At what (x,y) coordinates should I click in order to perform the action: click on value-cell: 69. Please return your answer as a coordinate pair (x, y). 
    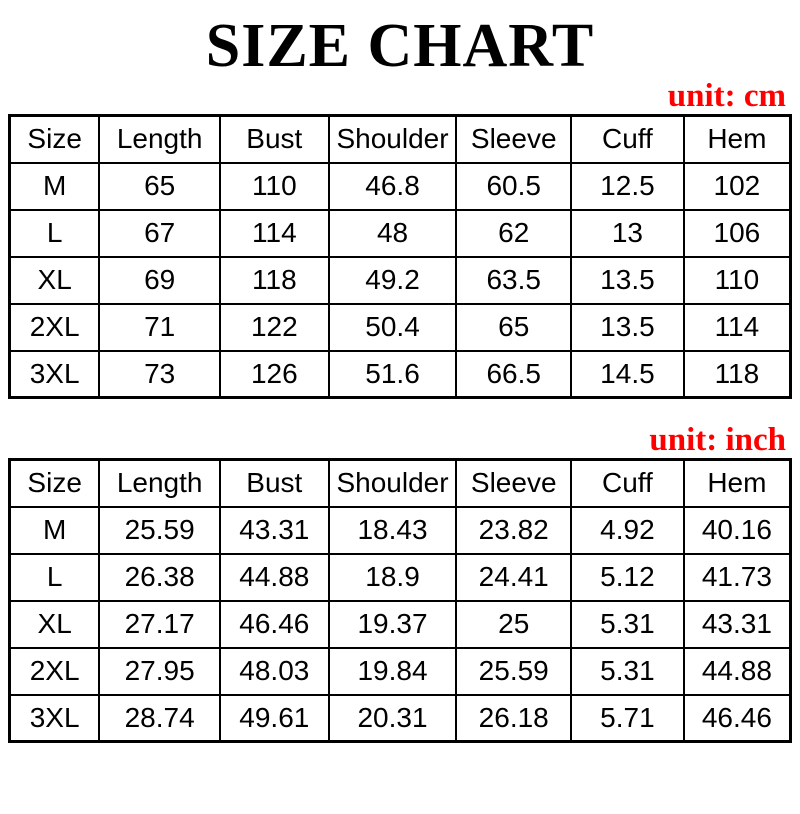
    Looking at the image, I should click on (159, 280).